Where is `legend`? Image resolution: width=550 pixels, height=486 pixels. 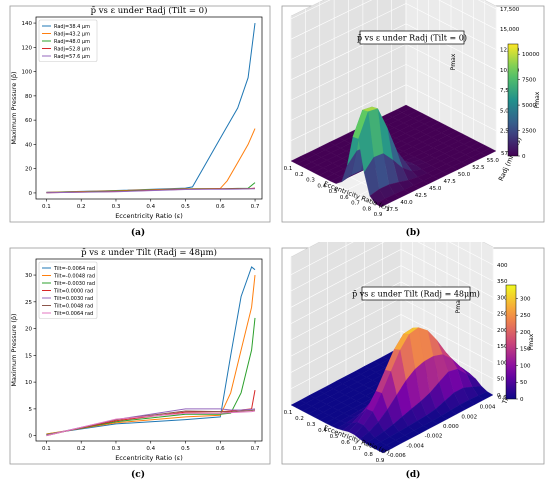 legend is located at coordinates (68, 290).